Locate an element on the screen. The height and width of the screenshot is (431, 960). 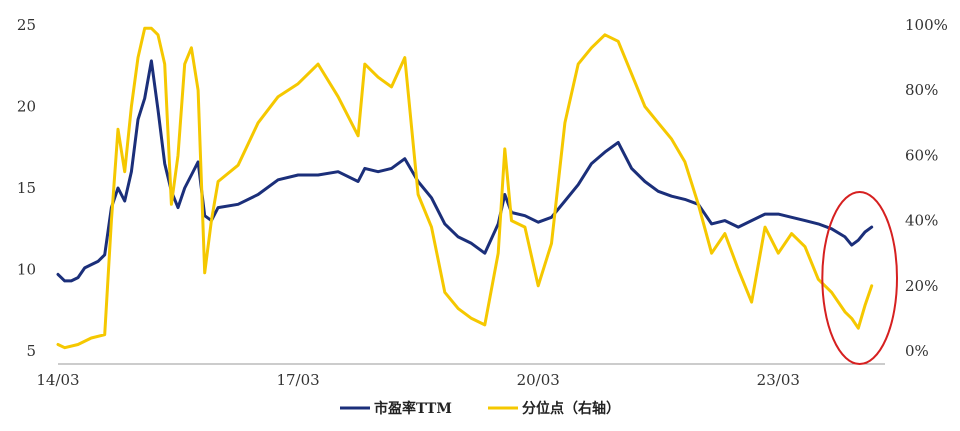
right-y-tick-label: 60% is located at coordinates (921, 155).